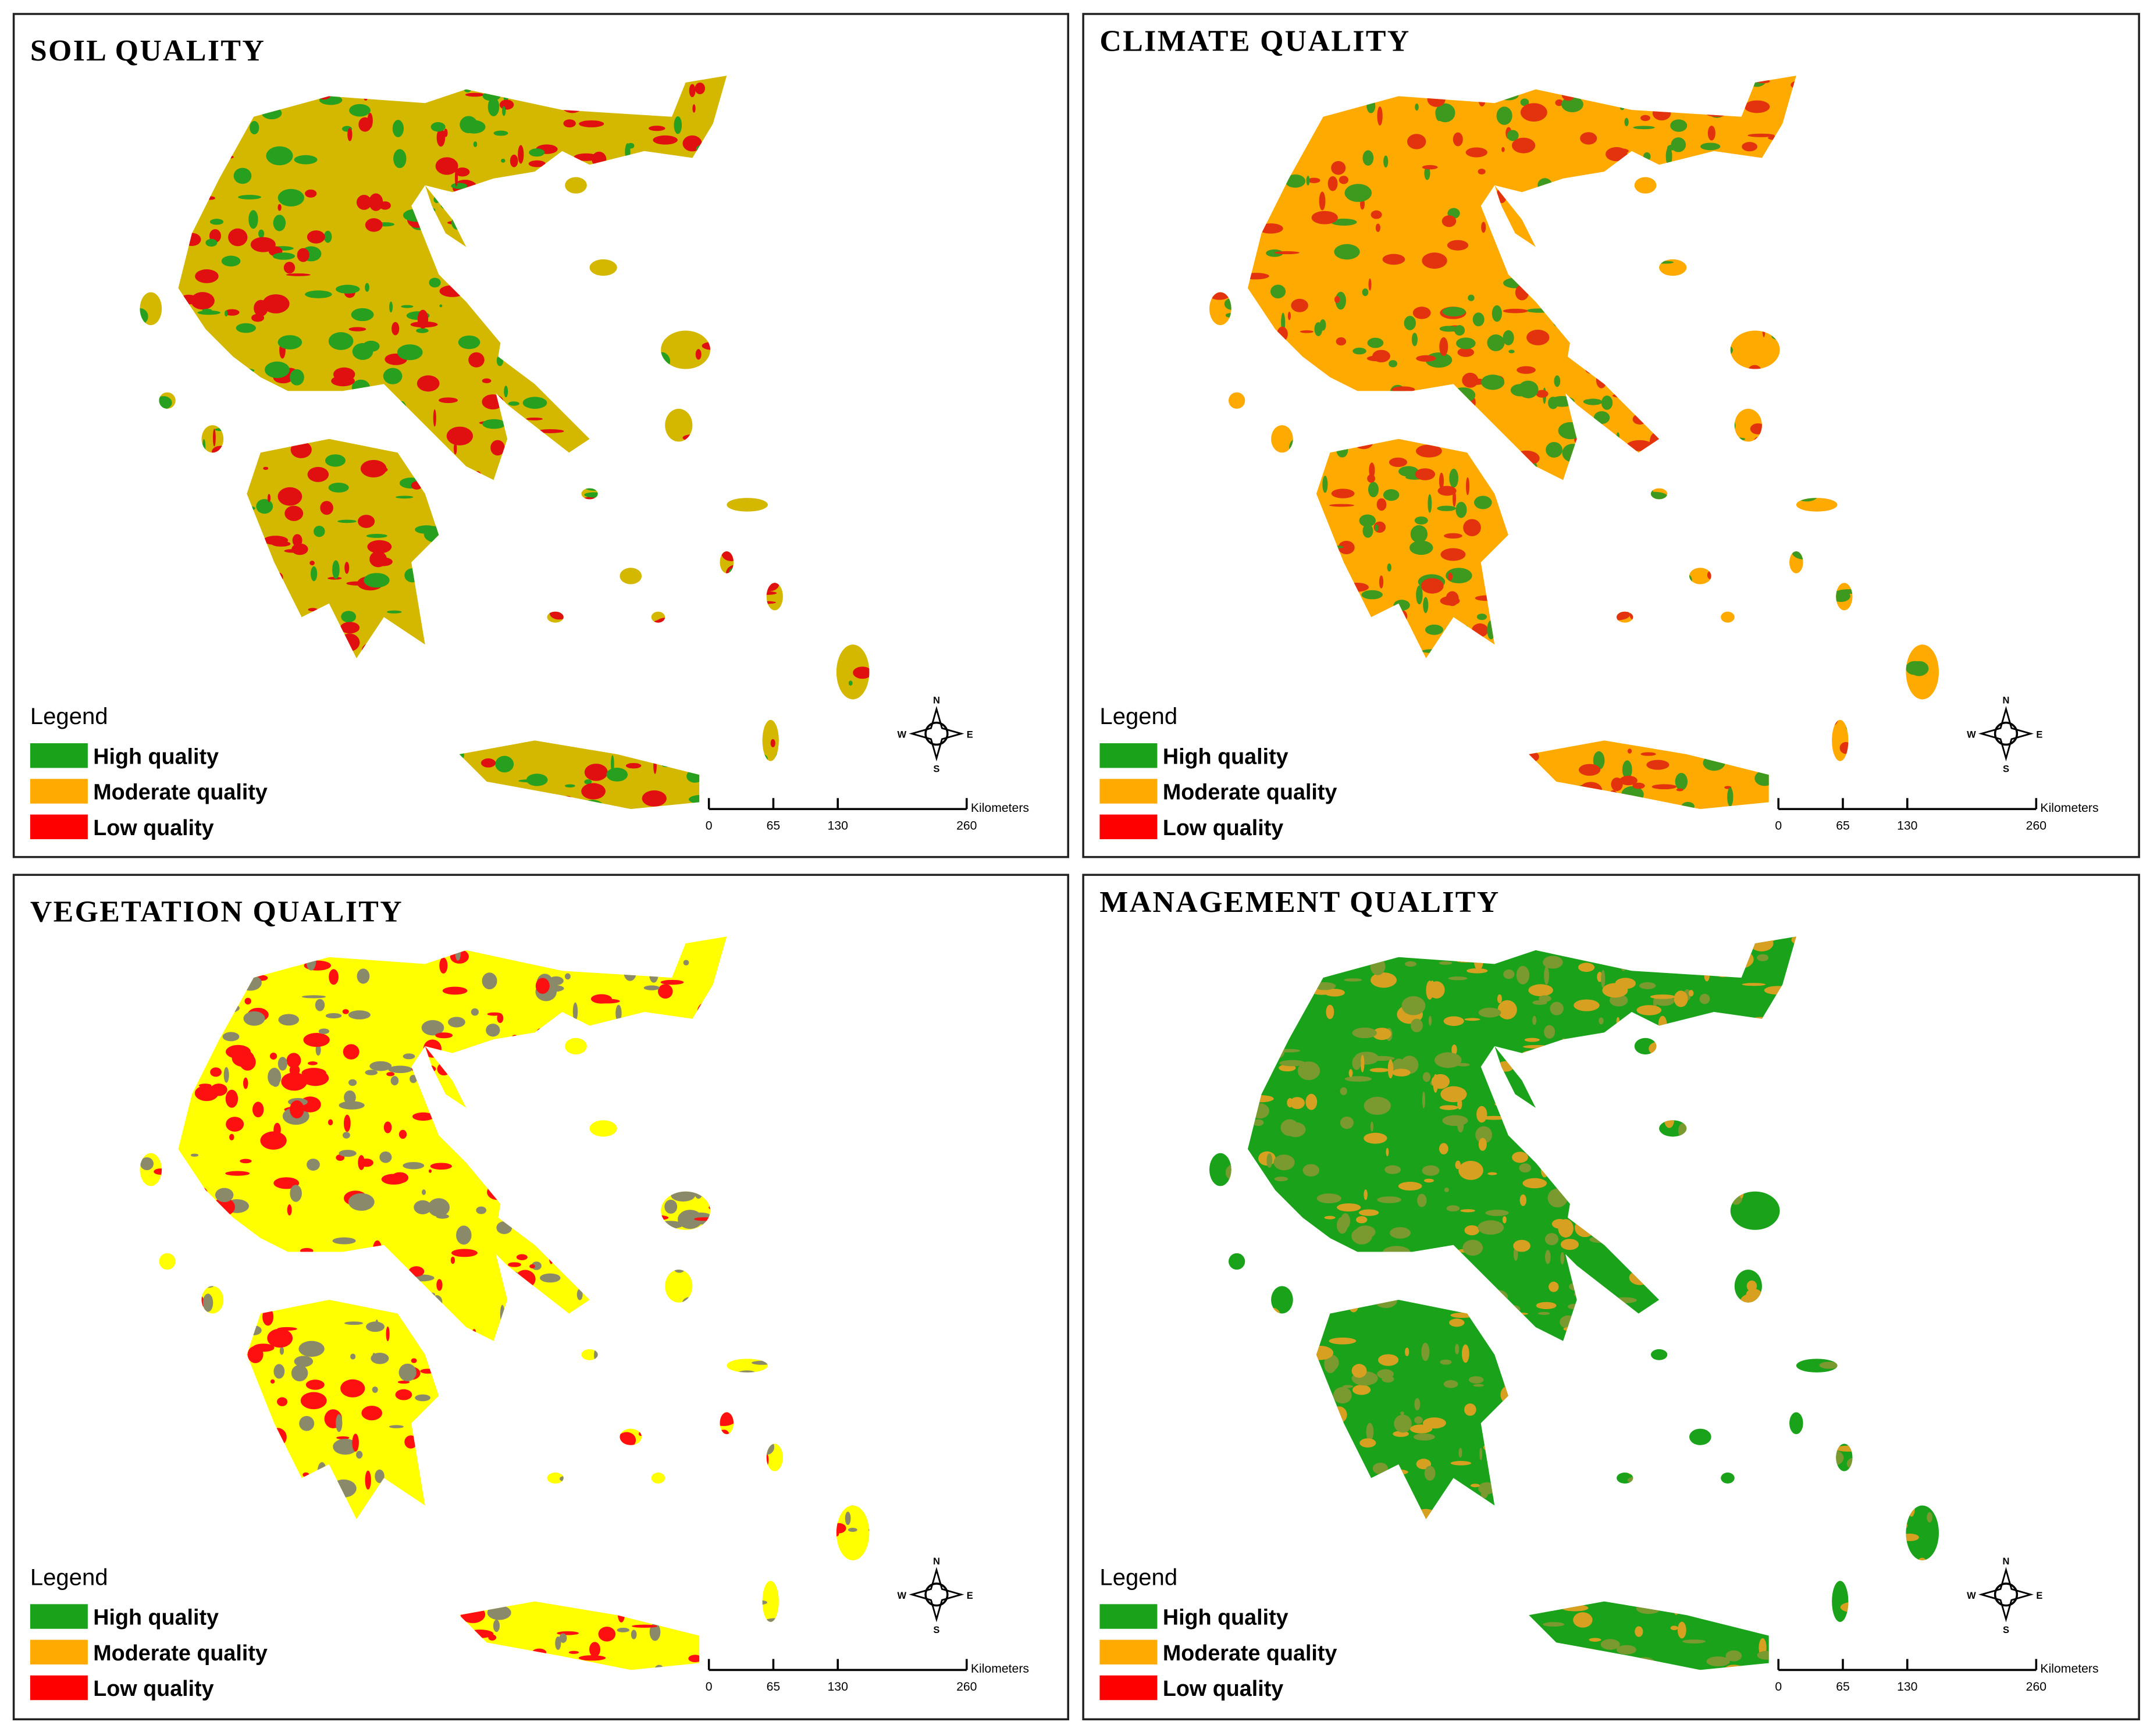  I want to click on scale-unit: Kilometers, so click(2069, 1669).